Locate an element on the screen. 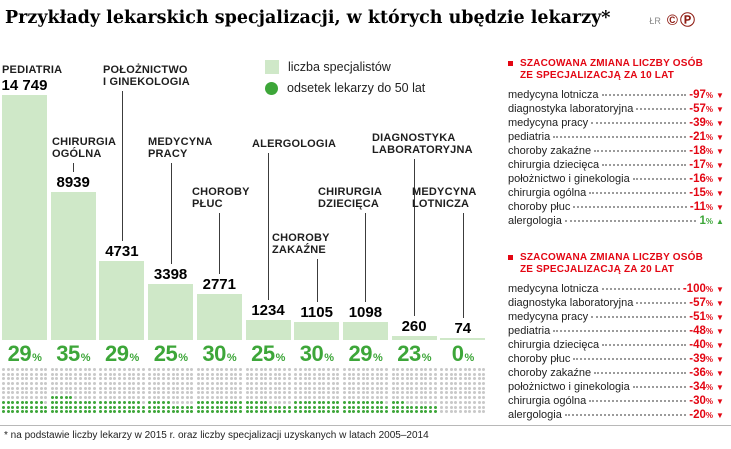 The image size is (731, 449). change-value: 1% is located at coordinates (706, 221).